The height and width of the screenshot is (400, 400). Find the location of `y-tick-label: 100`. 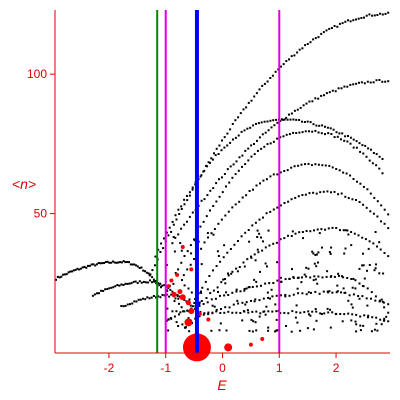

y-tick-label: 100 is located at coordinates (37, 74).